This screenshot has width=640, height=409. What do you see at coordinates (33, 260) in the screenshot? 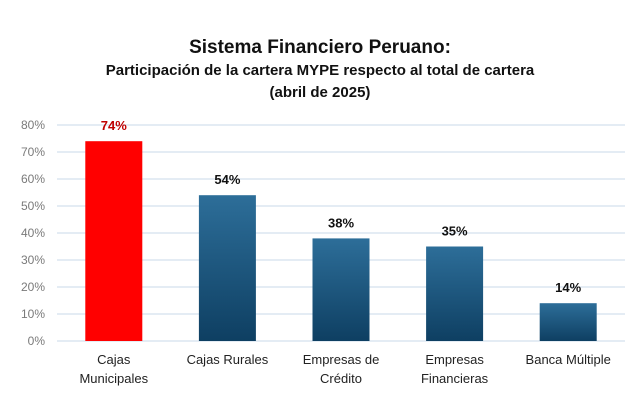
I see `y-tick-label: 30%` at bounding box center [33, 260].